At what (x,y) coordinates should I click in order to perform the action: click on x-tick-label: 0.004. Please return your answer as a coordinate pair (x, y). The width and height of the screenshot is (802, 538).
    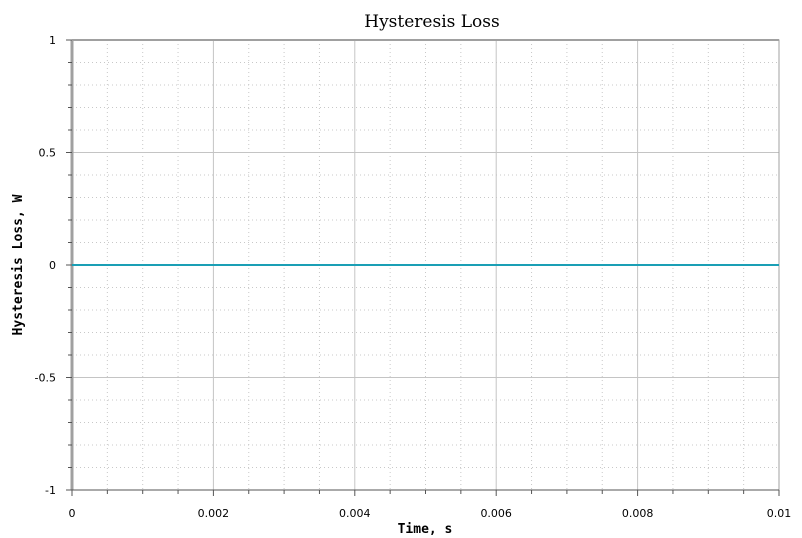
    Looking at the image, I should click on (355, 513).